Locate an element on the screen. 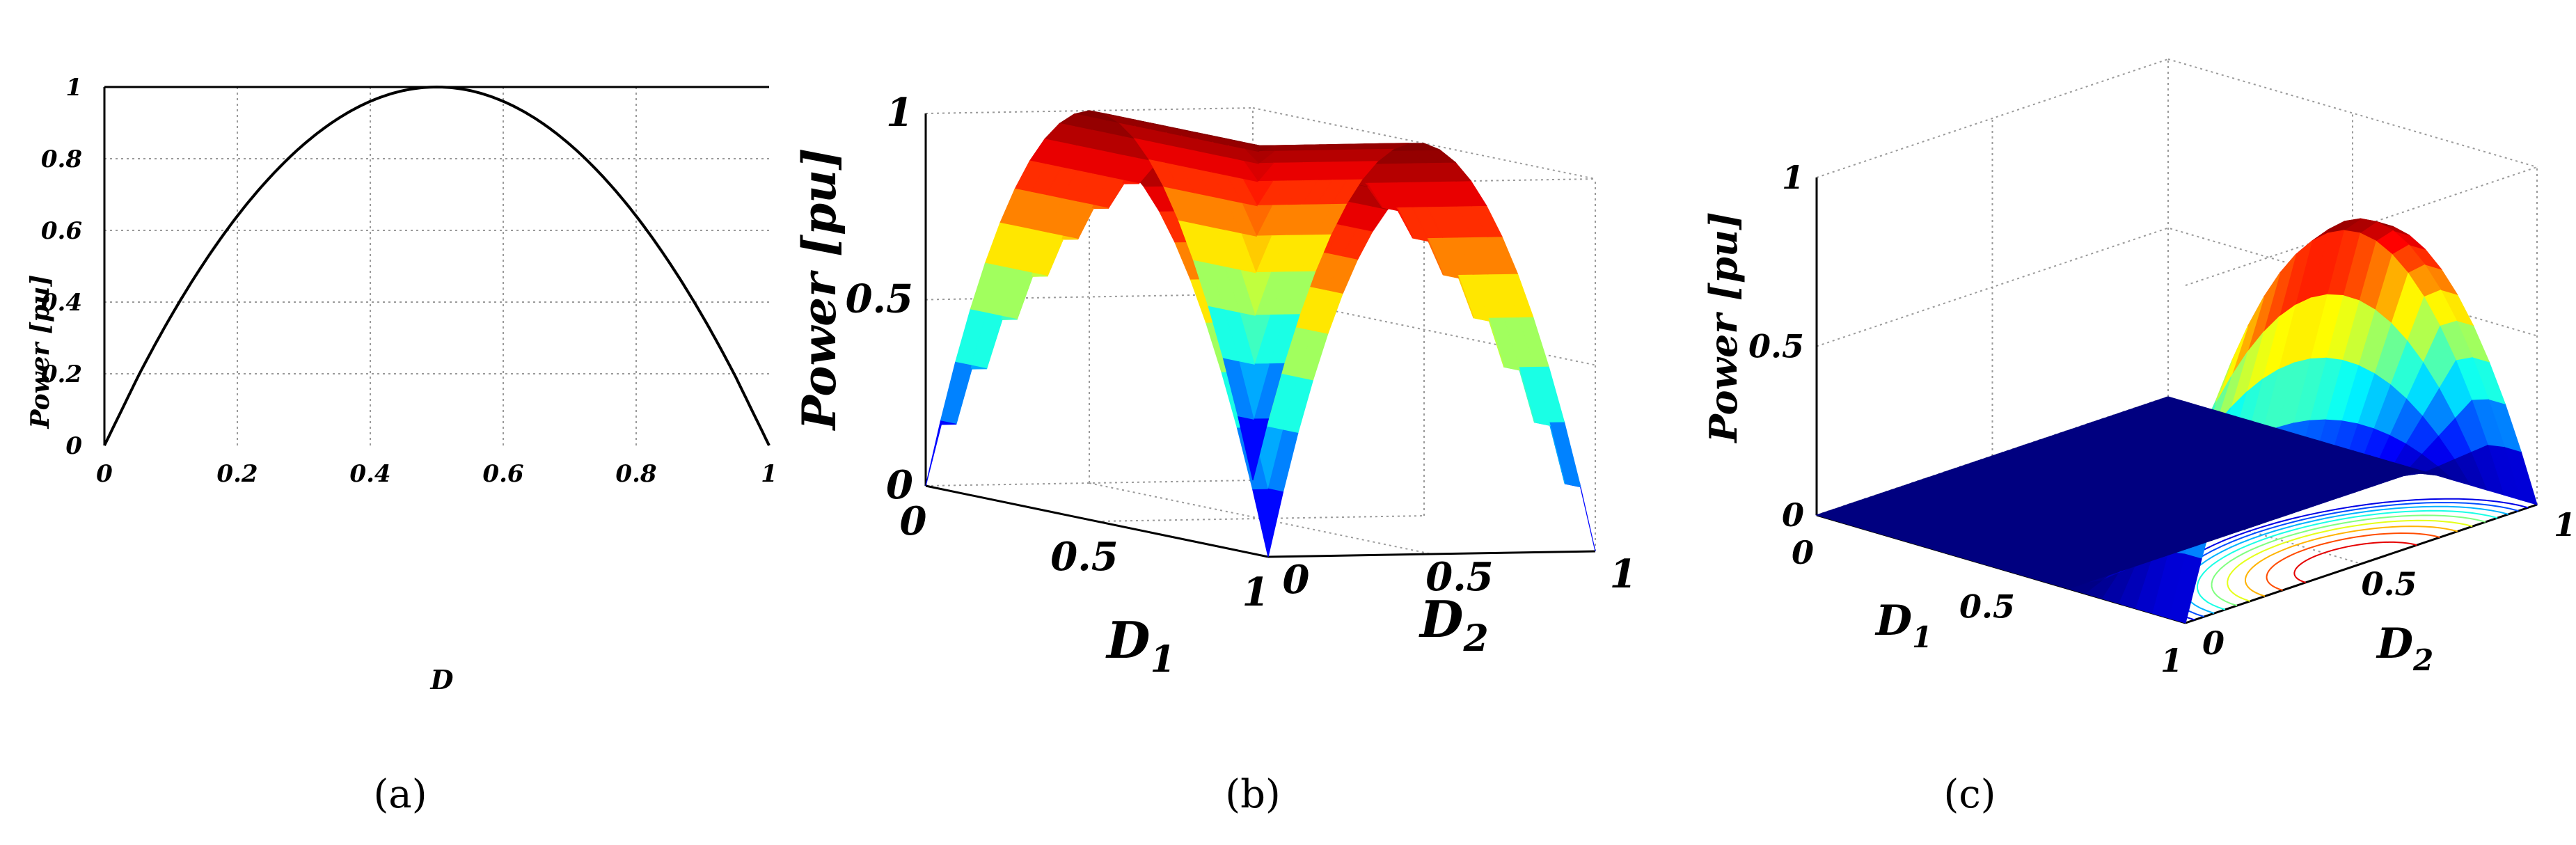  panel-b-box-edge is located at coordinates (1424, 143).